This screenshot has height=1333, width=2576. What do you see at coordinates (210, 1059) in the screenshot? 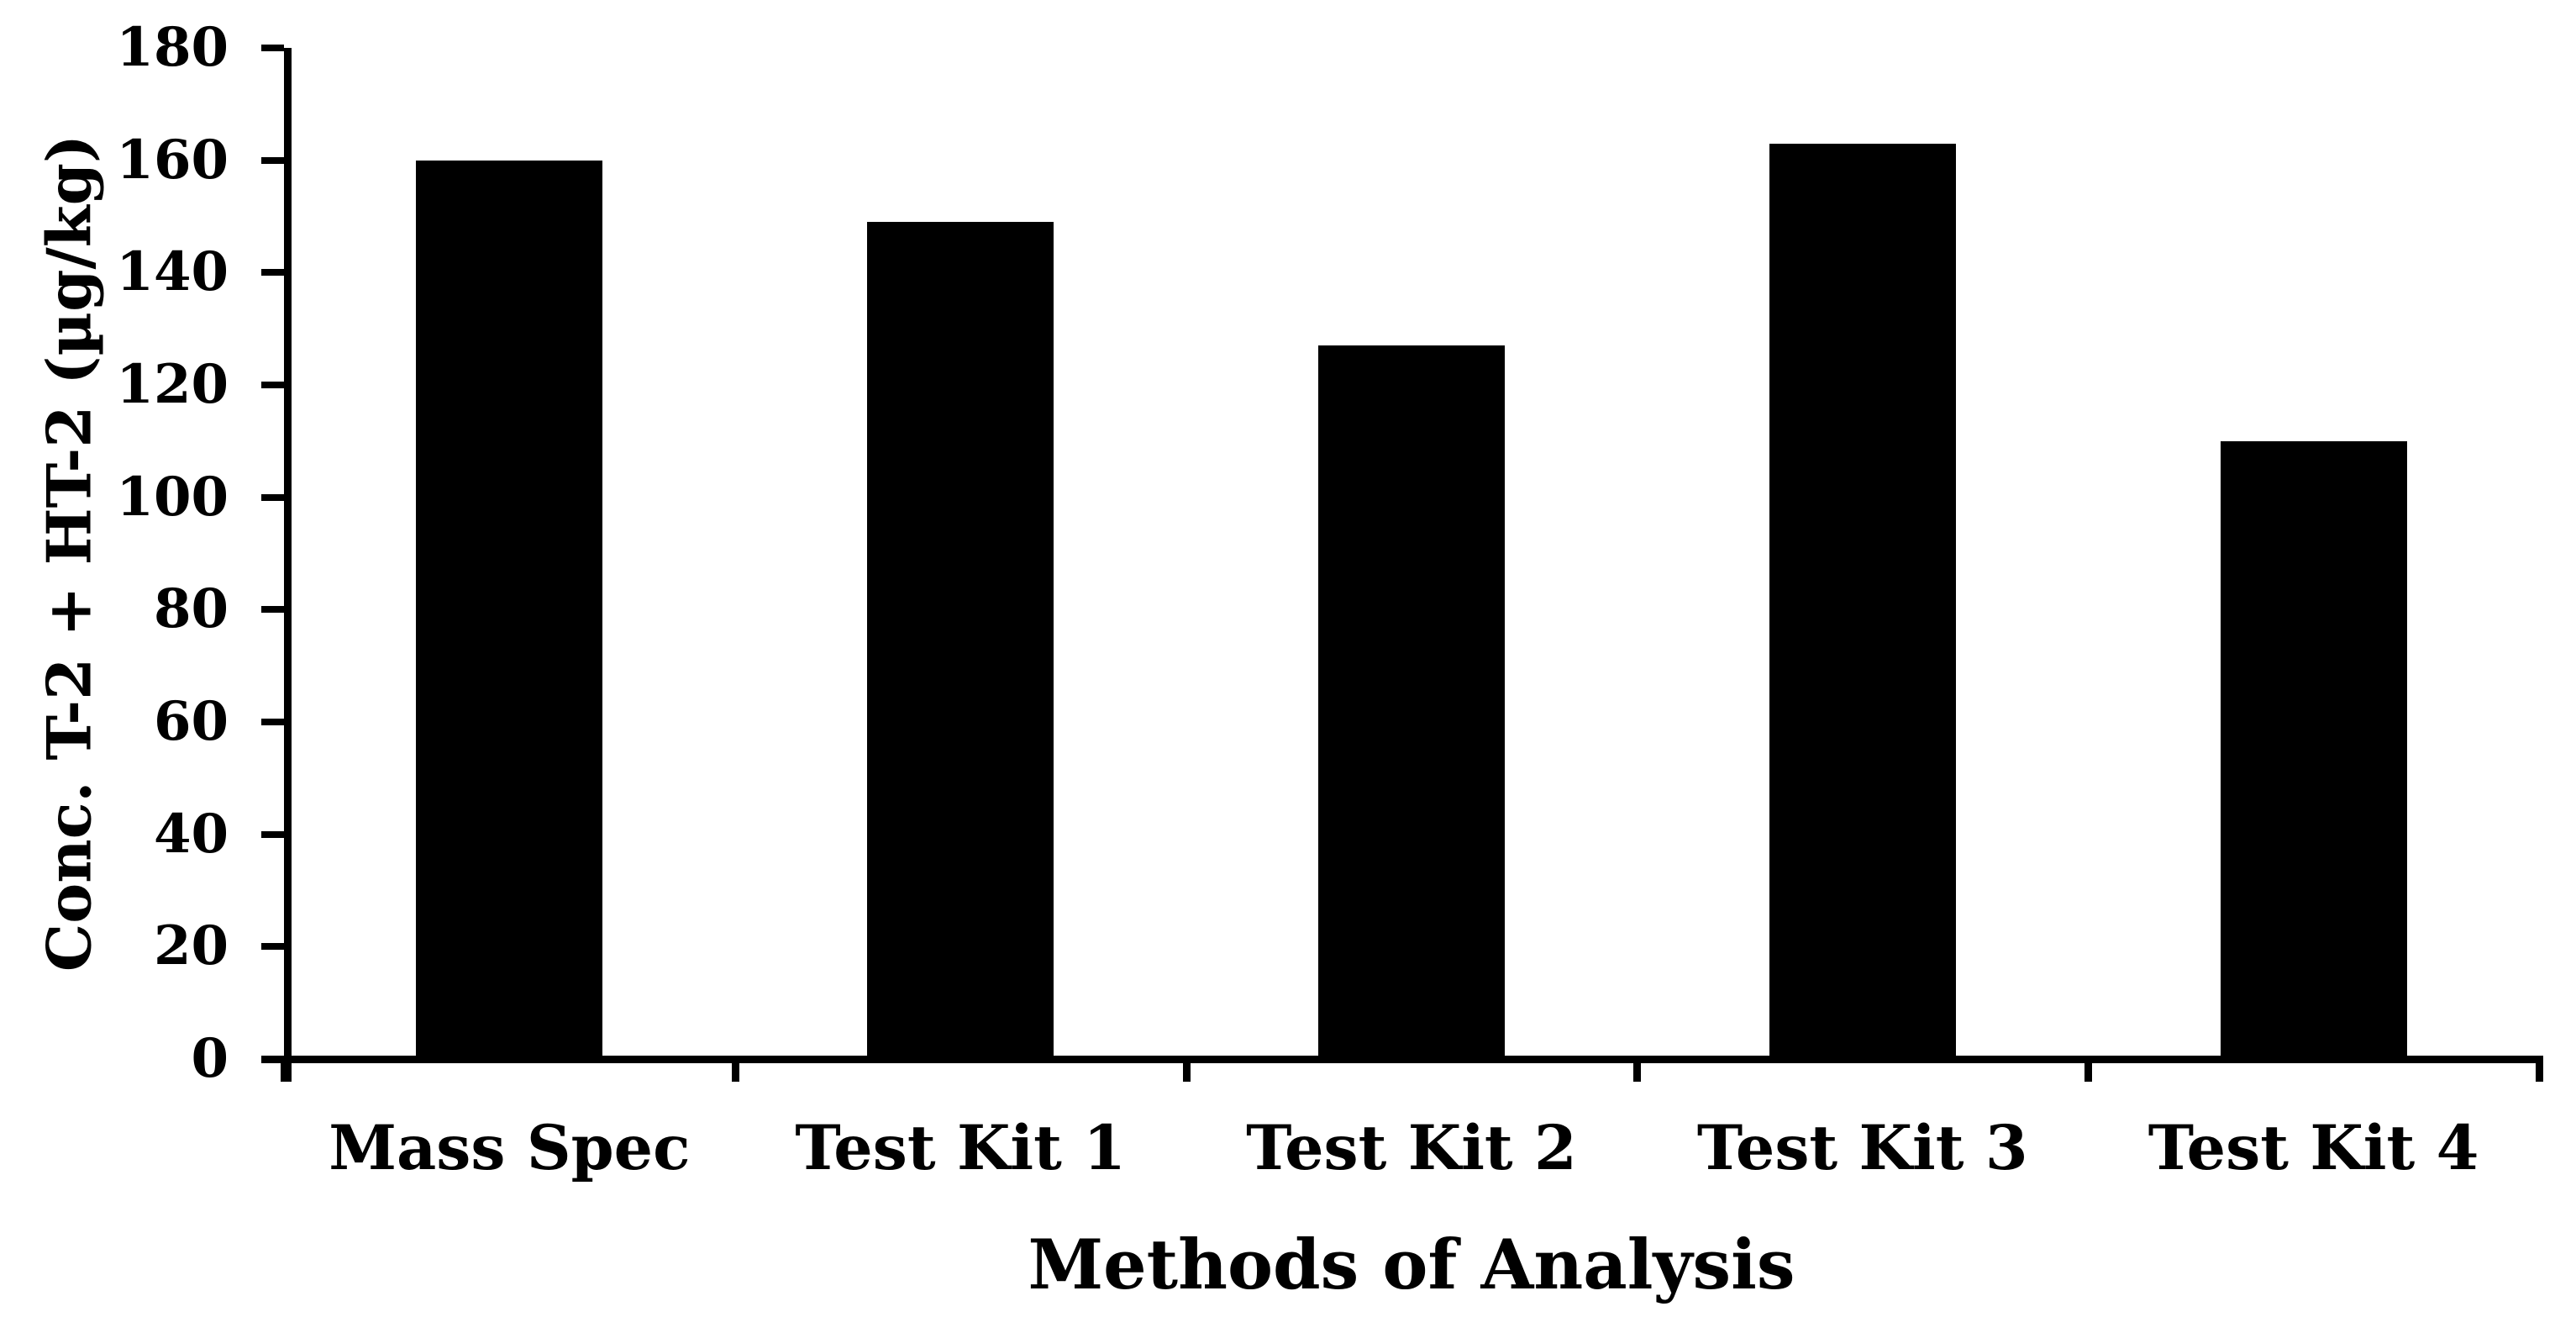
I see `y-tick-label-0: 0` at bounding box center [210, 1059].